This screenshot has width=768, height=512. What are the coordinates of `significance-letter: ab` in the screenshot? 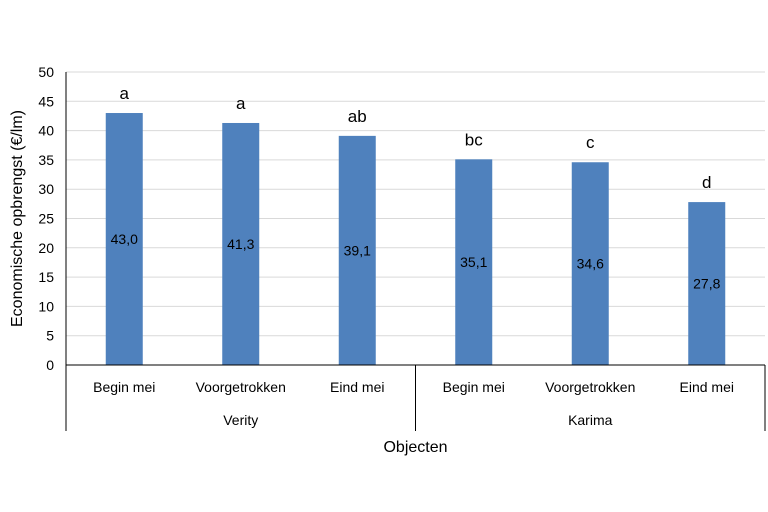 It's located at (357, 116).